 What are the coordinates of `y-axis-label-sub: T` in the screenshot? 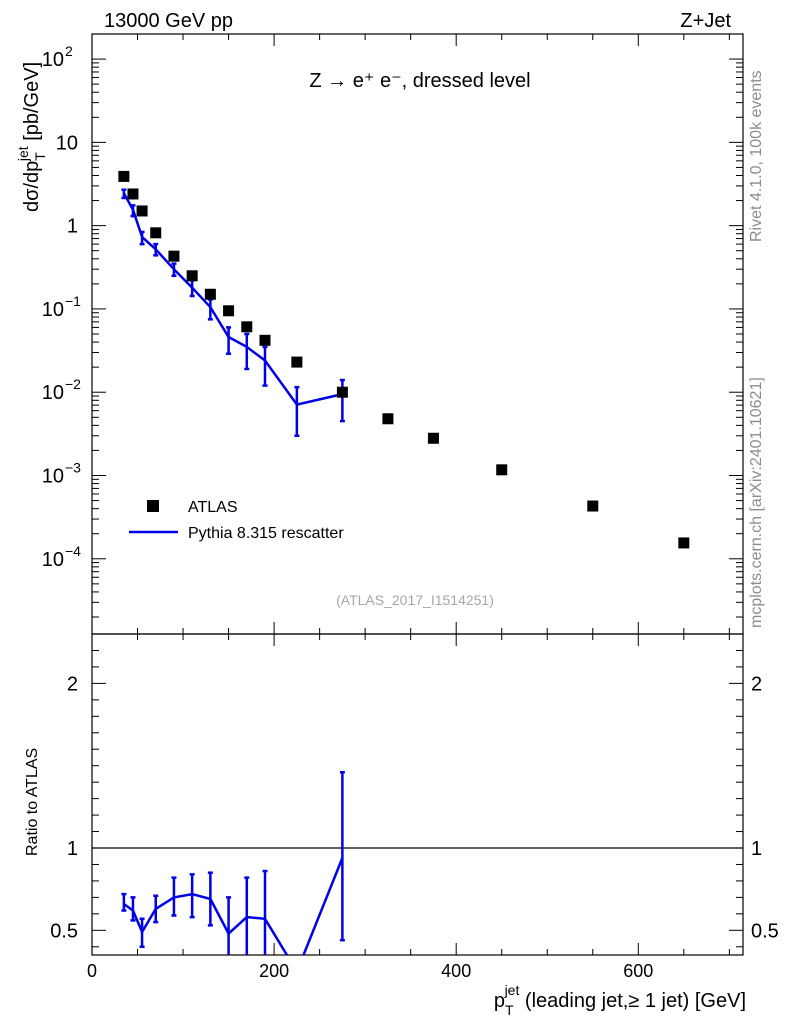 It's located at (40, 156).